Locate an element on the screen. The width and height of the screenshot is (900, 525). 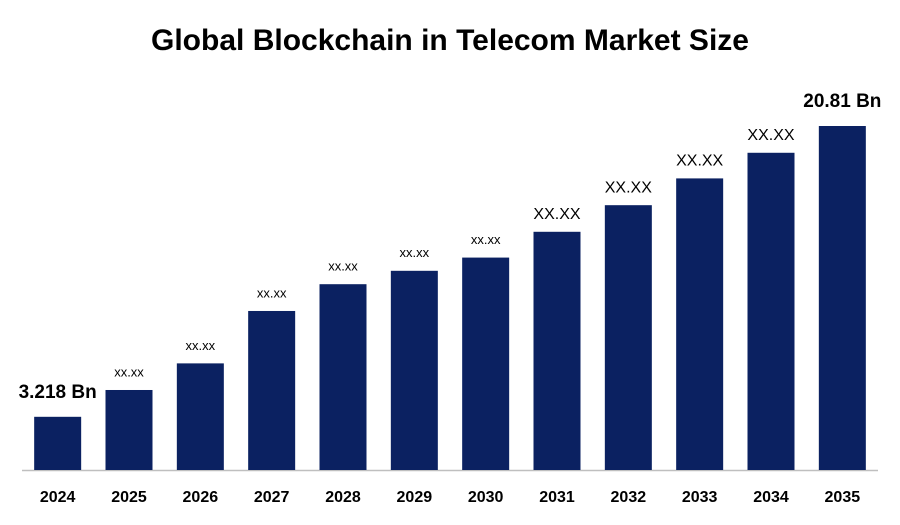
x-tick-label: 2035 is located at coordinates (843, 497).